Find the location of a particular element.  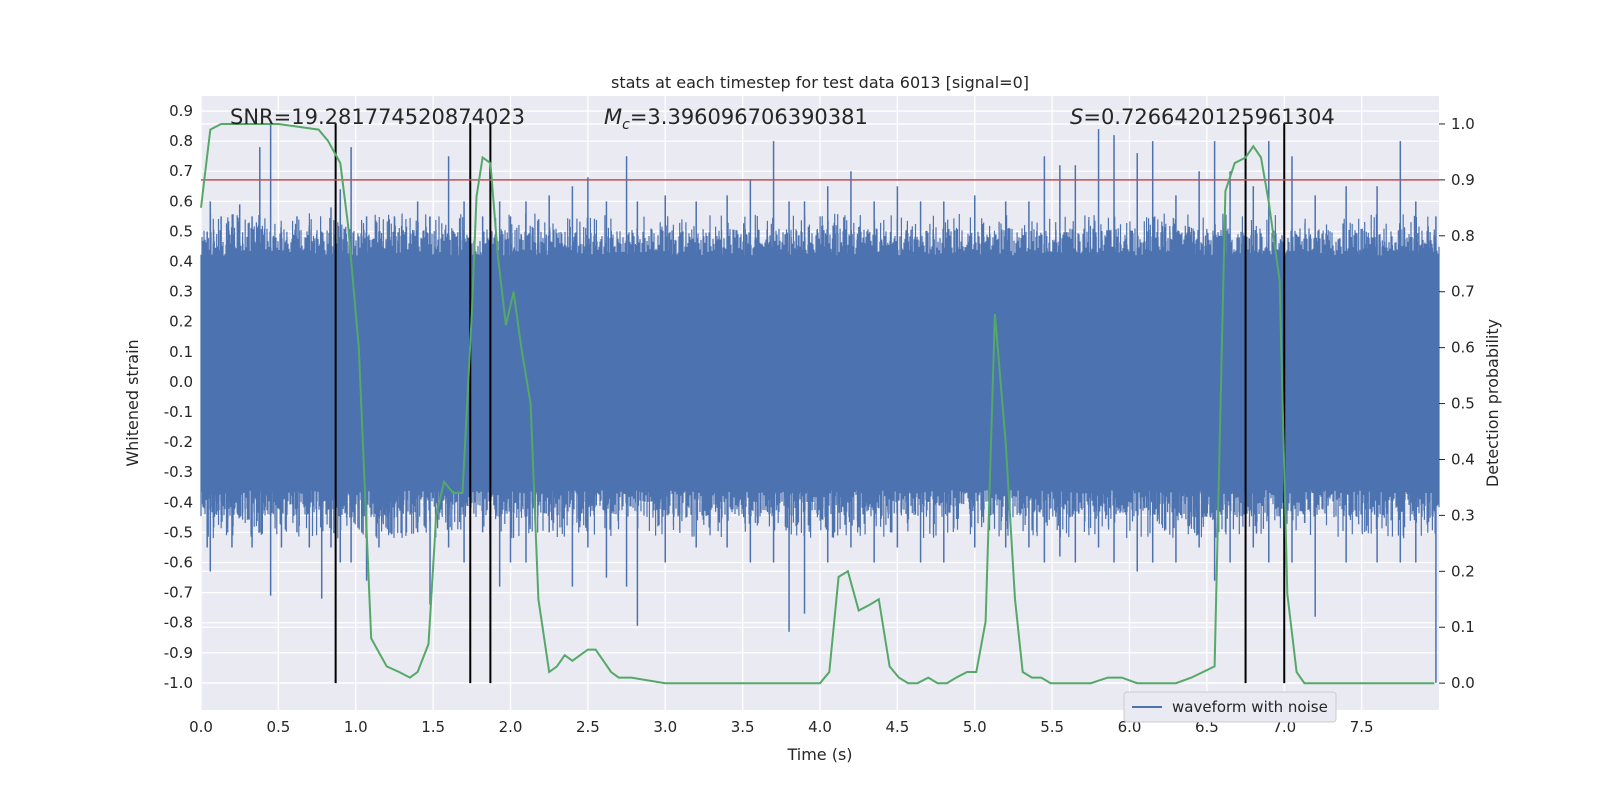

x-tick-label: 2.5 is located at coordinates (588, 727).